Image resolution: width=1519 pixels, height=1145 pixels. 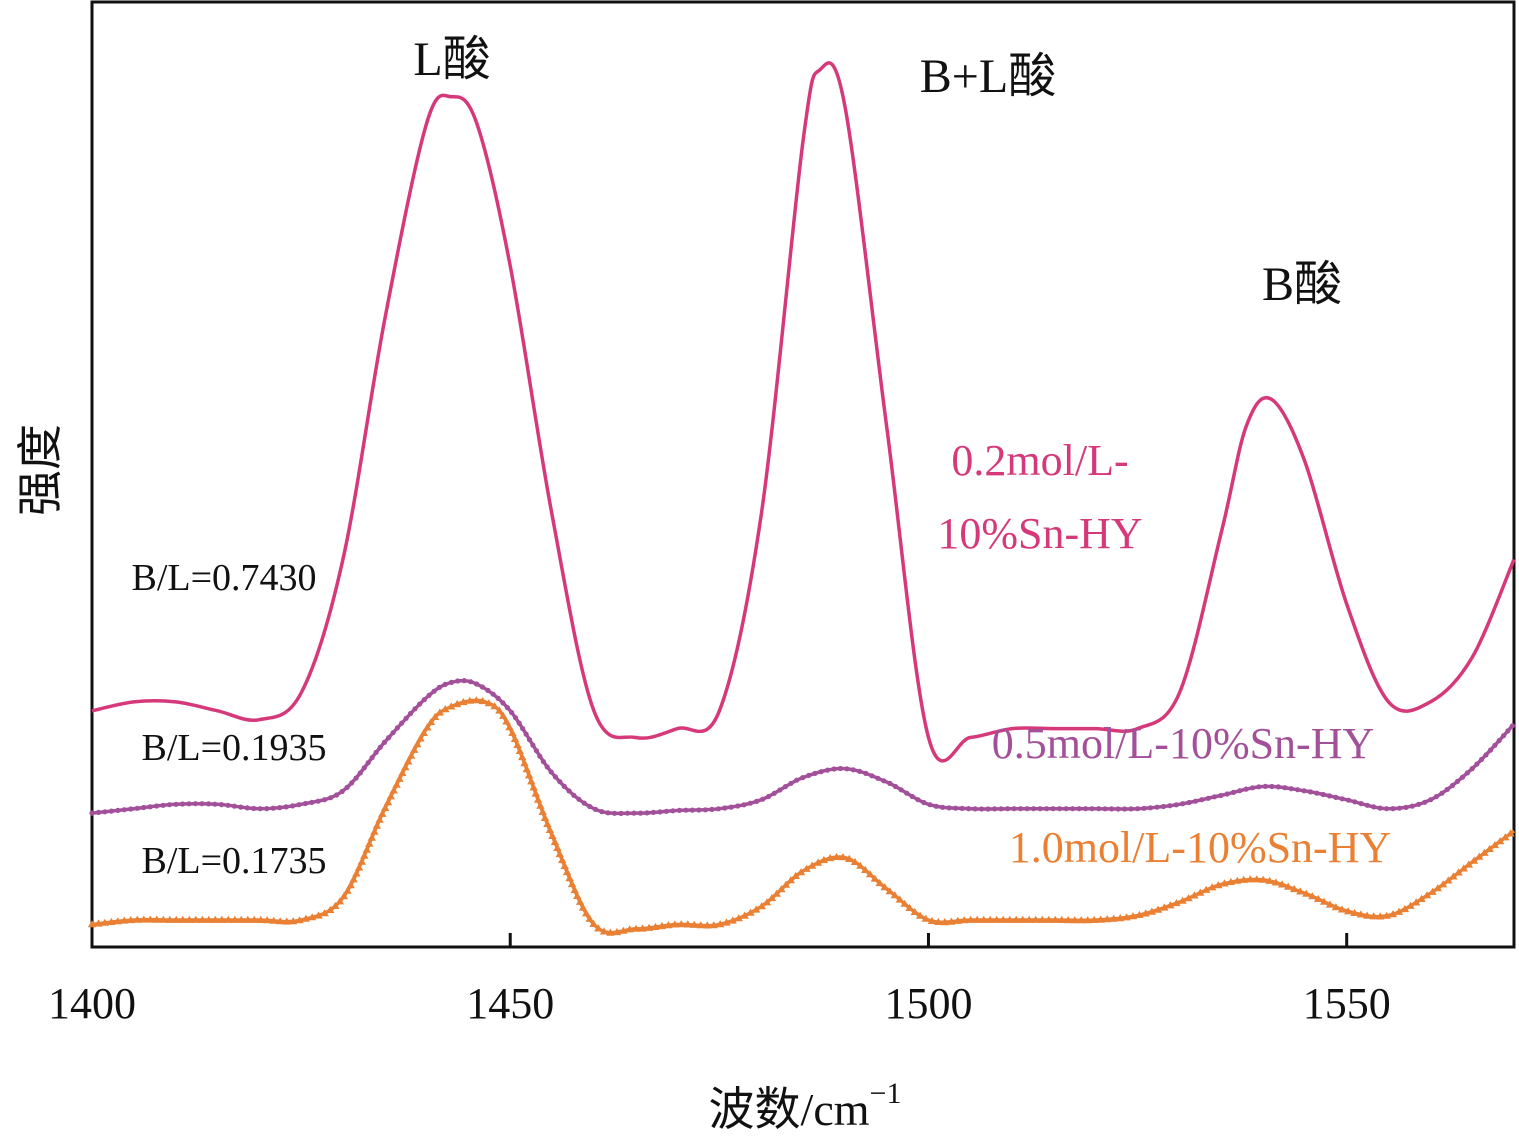 I want to click on x-tick-label-1450: 1450, so click(x=510, y=1003).